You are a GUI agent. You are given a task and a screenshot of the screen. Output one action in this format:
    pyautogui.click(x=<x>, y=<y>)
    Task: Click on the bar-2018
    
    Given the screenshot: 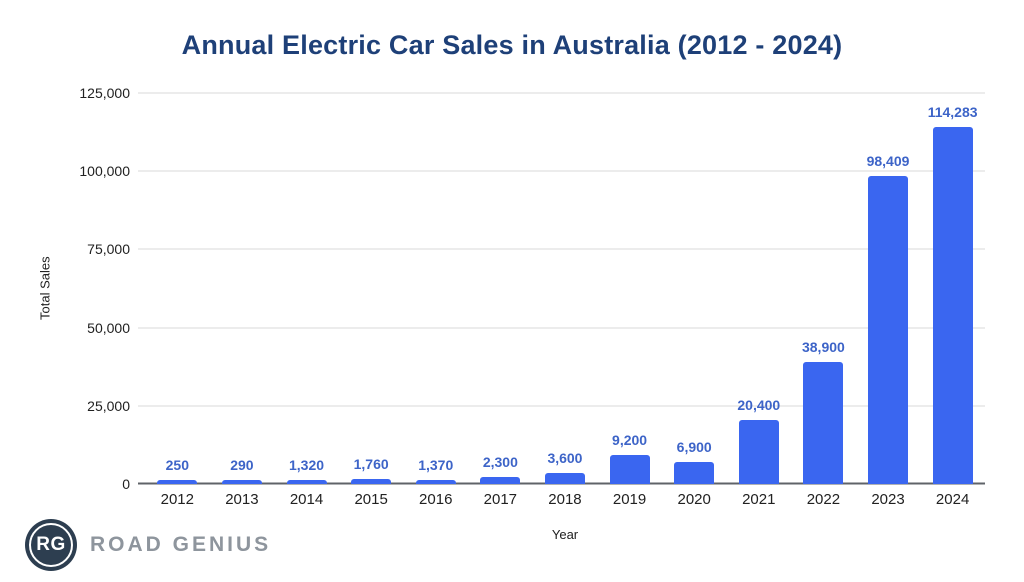 What is the action you would take?
    pyautogui.click(x=564, y=478)
    